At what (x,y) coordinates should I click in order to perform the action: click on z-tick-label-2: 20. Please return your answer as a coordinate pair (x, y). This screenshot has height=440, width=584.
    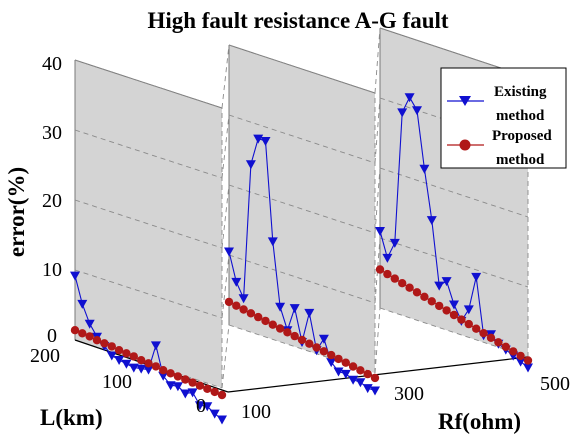
    Looking at the image, I should click on (52, 201).